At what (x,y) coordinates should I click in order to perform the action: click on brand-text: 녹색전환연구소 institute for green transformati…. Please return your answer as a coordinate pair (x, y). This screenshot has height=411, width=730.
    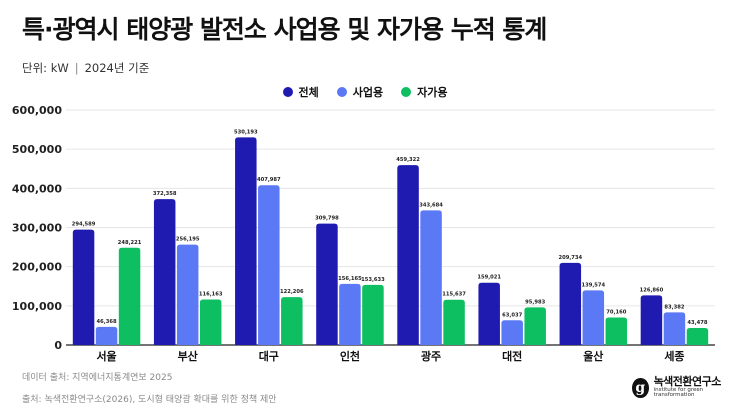
    Looking at the image, I should click on (692, 387).